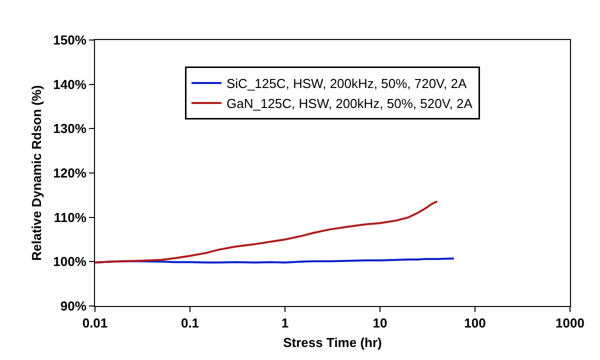 Image resolution: width=600 pixels, height=360 pixels. What do you see at coordinates (70, 262) in the screenshot?
I see `y-tick-label: 100%` at bounding box center [70, 262].